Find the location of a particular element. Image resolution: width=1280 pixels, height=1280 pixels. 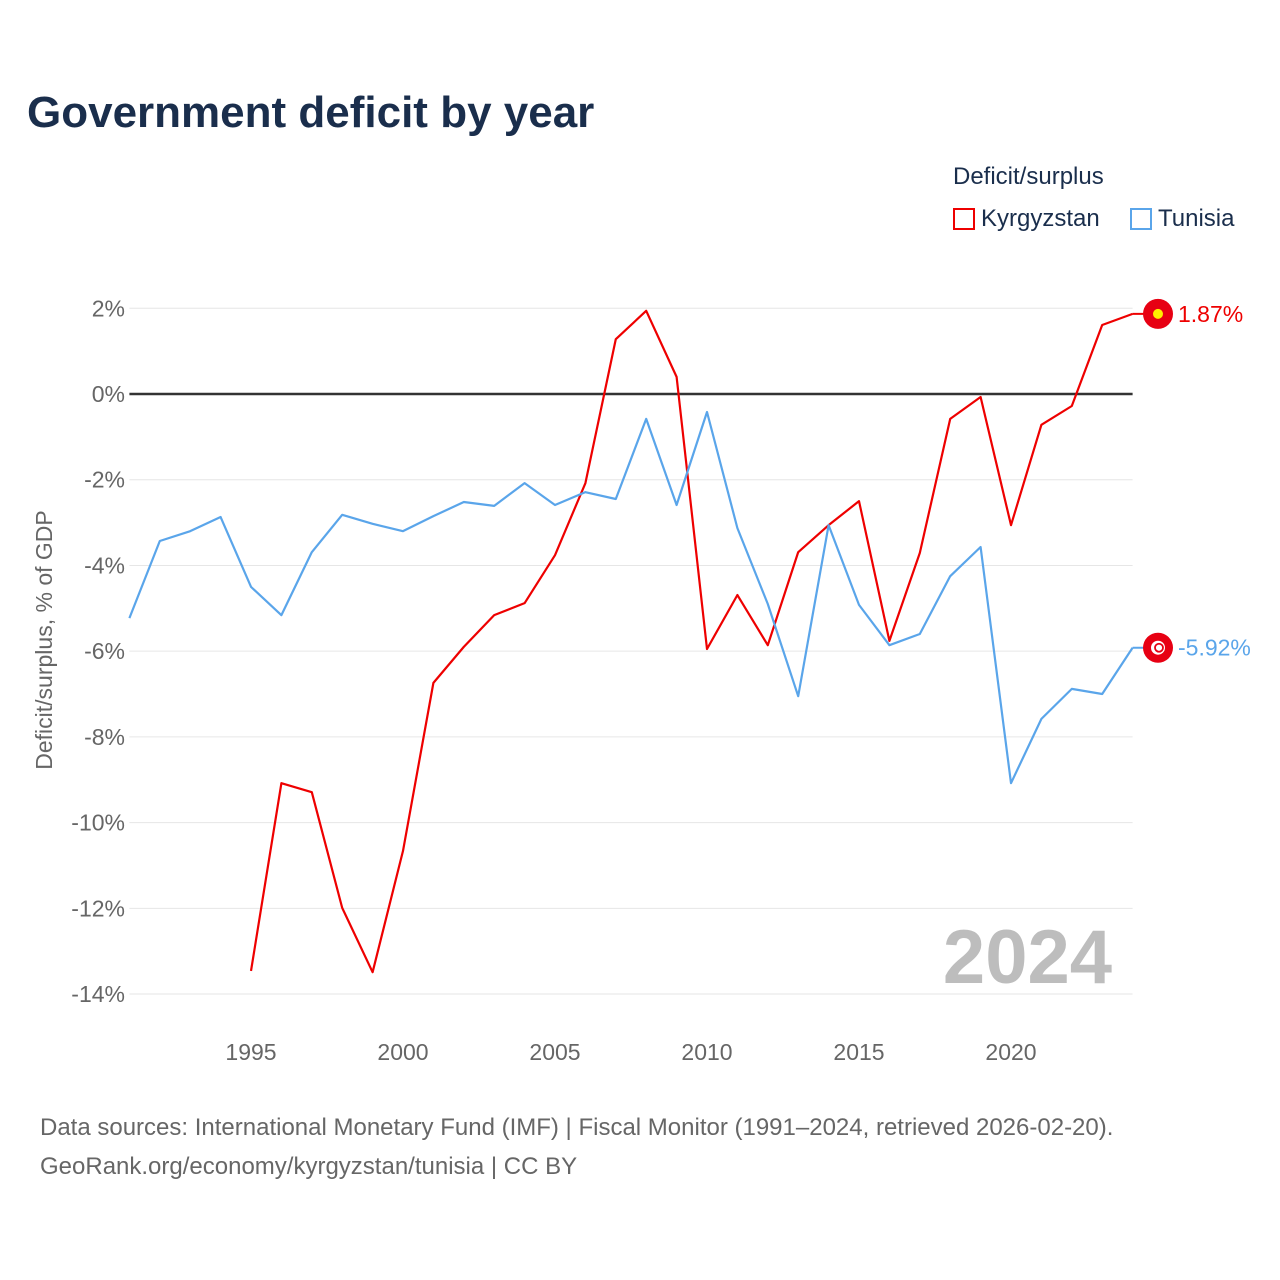

x-tick-label: 2015 is located at coordinates (858, 1052).